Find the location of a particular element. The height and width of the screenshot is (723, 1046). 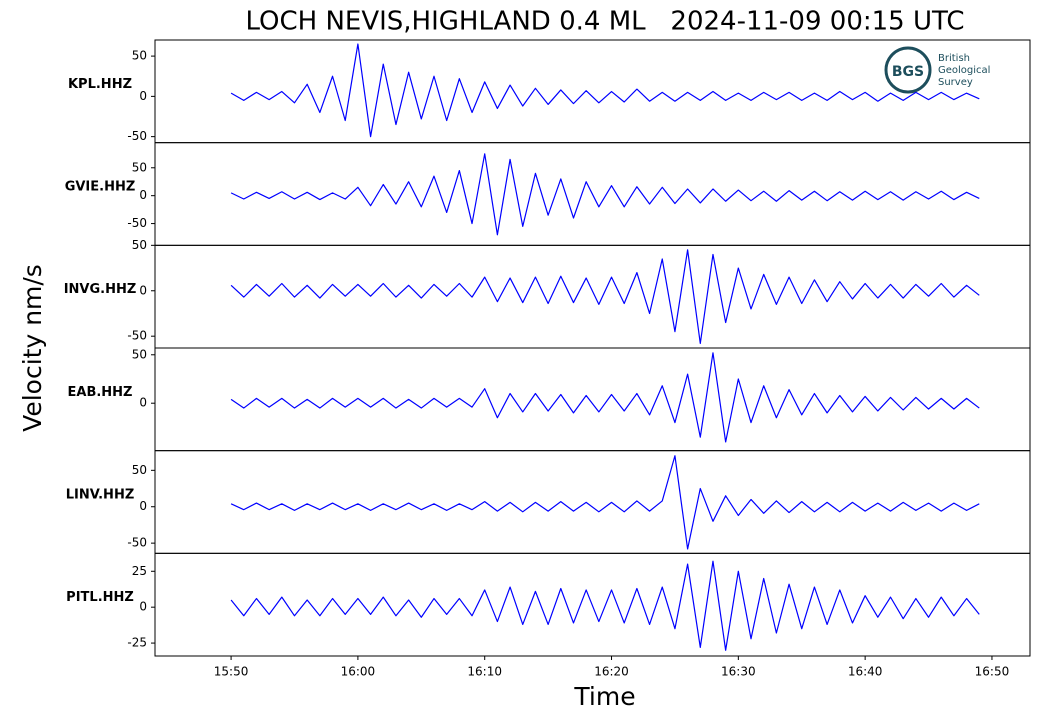

y-tick-label: -25 is located at coordinates (137, 643).